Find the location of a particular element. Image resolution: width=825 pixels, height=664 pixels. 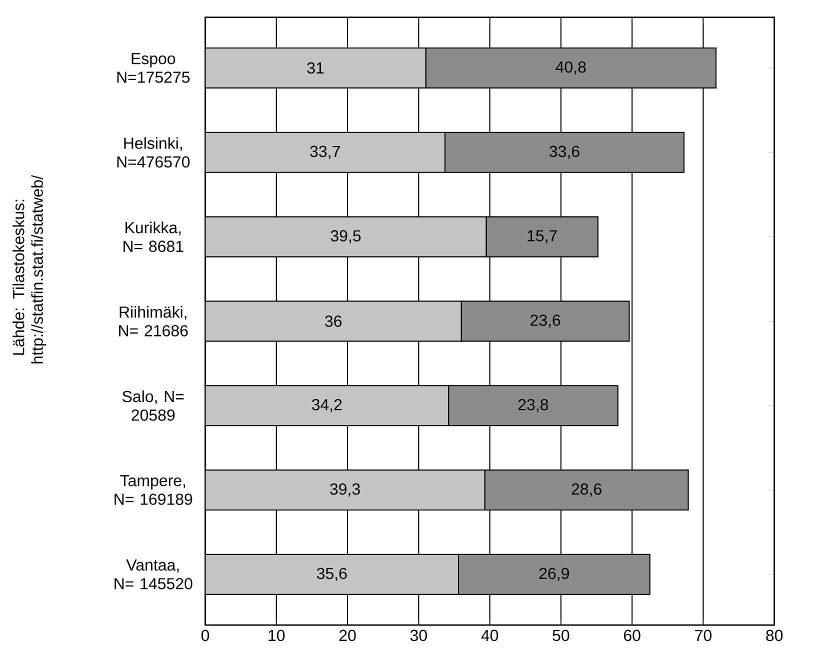

data-label: 39,3 is located at coordinates (345, 490).